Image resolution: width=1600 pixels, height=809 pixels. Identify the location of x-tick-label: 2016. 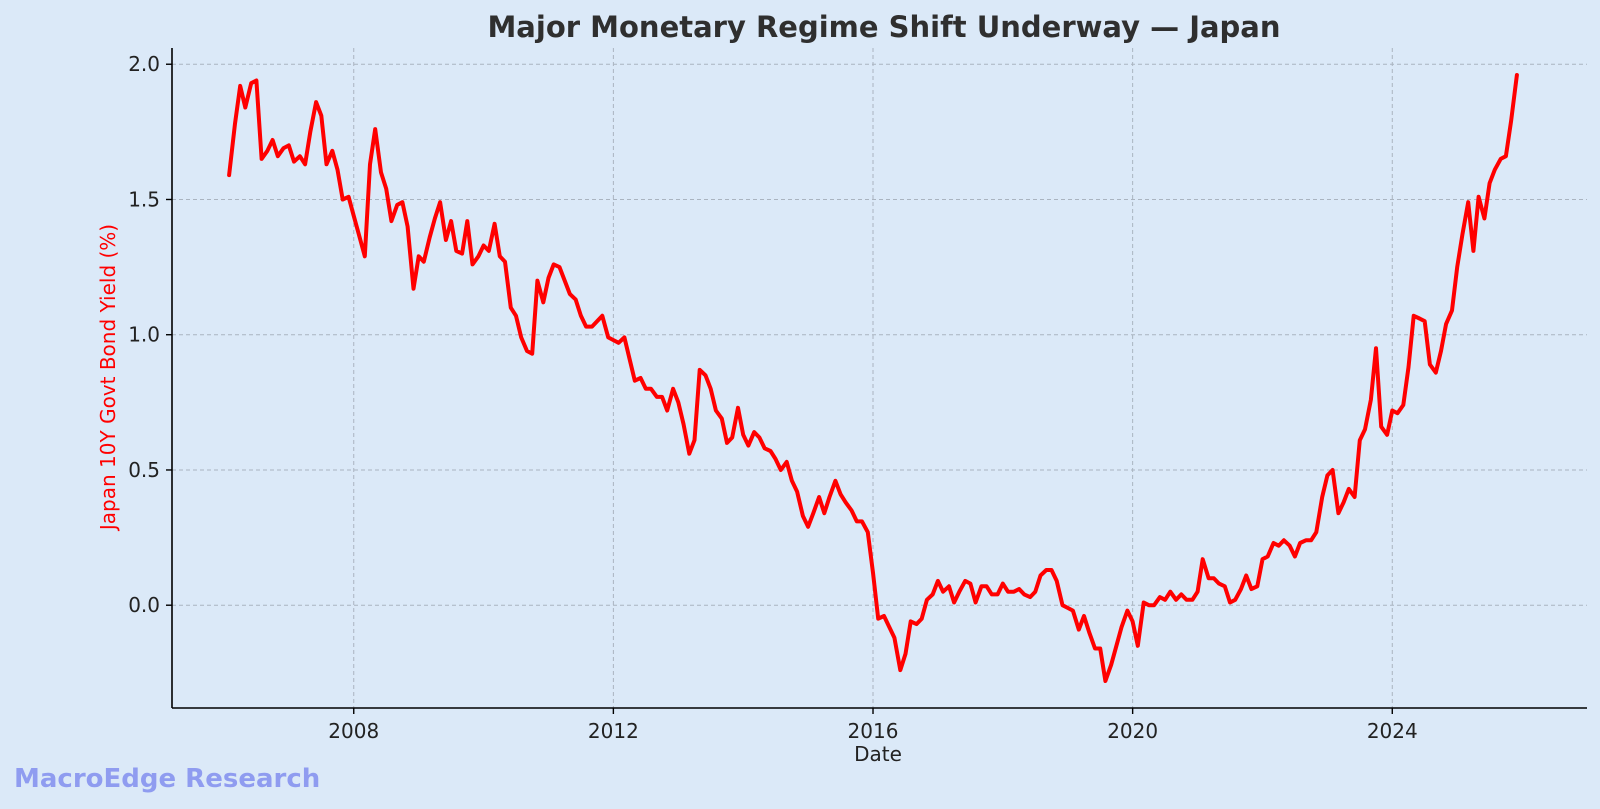
(873, 731).